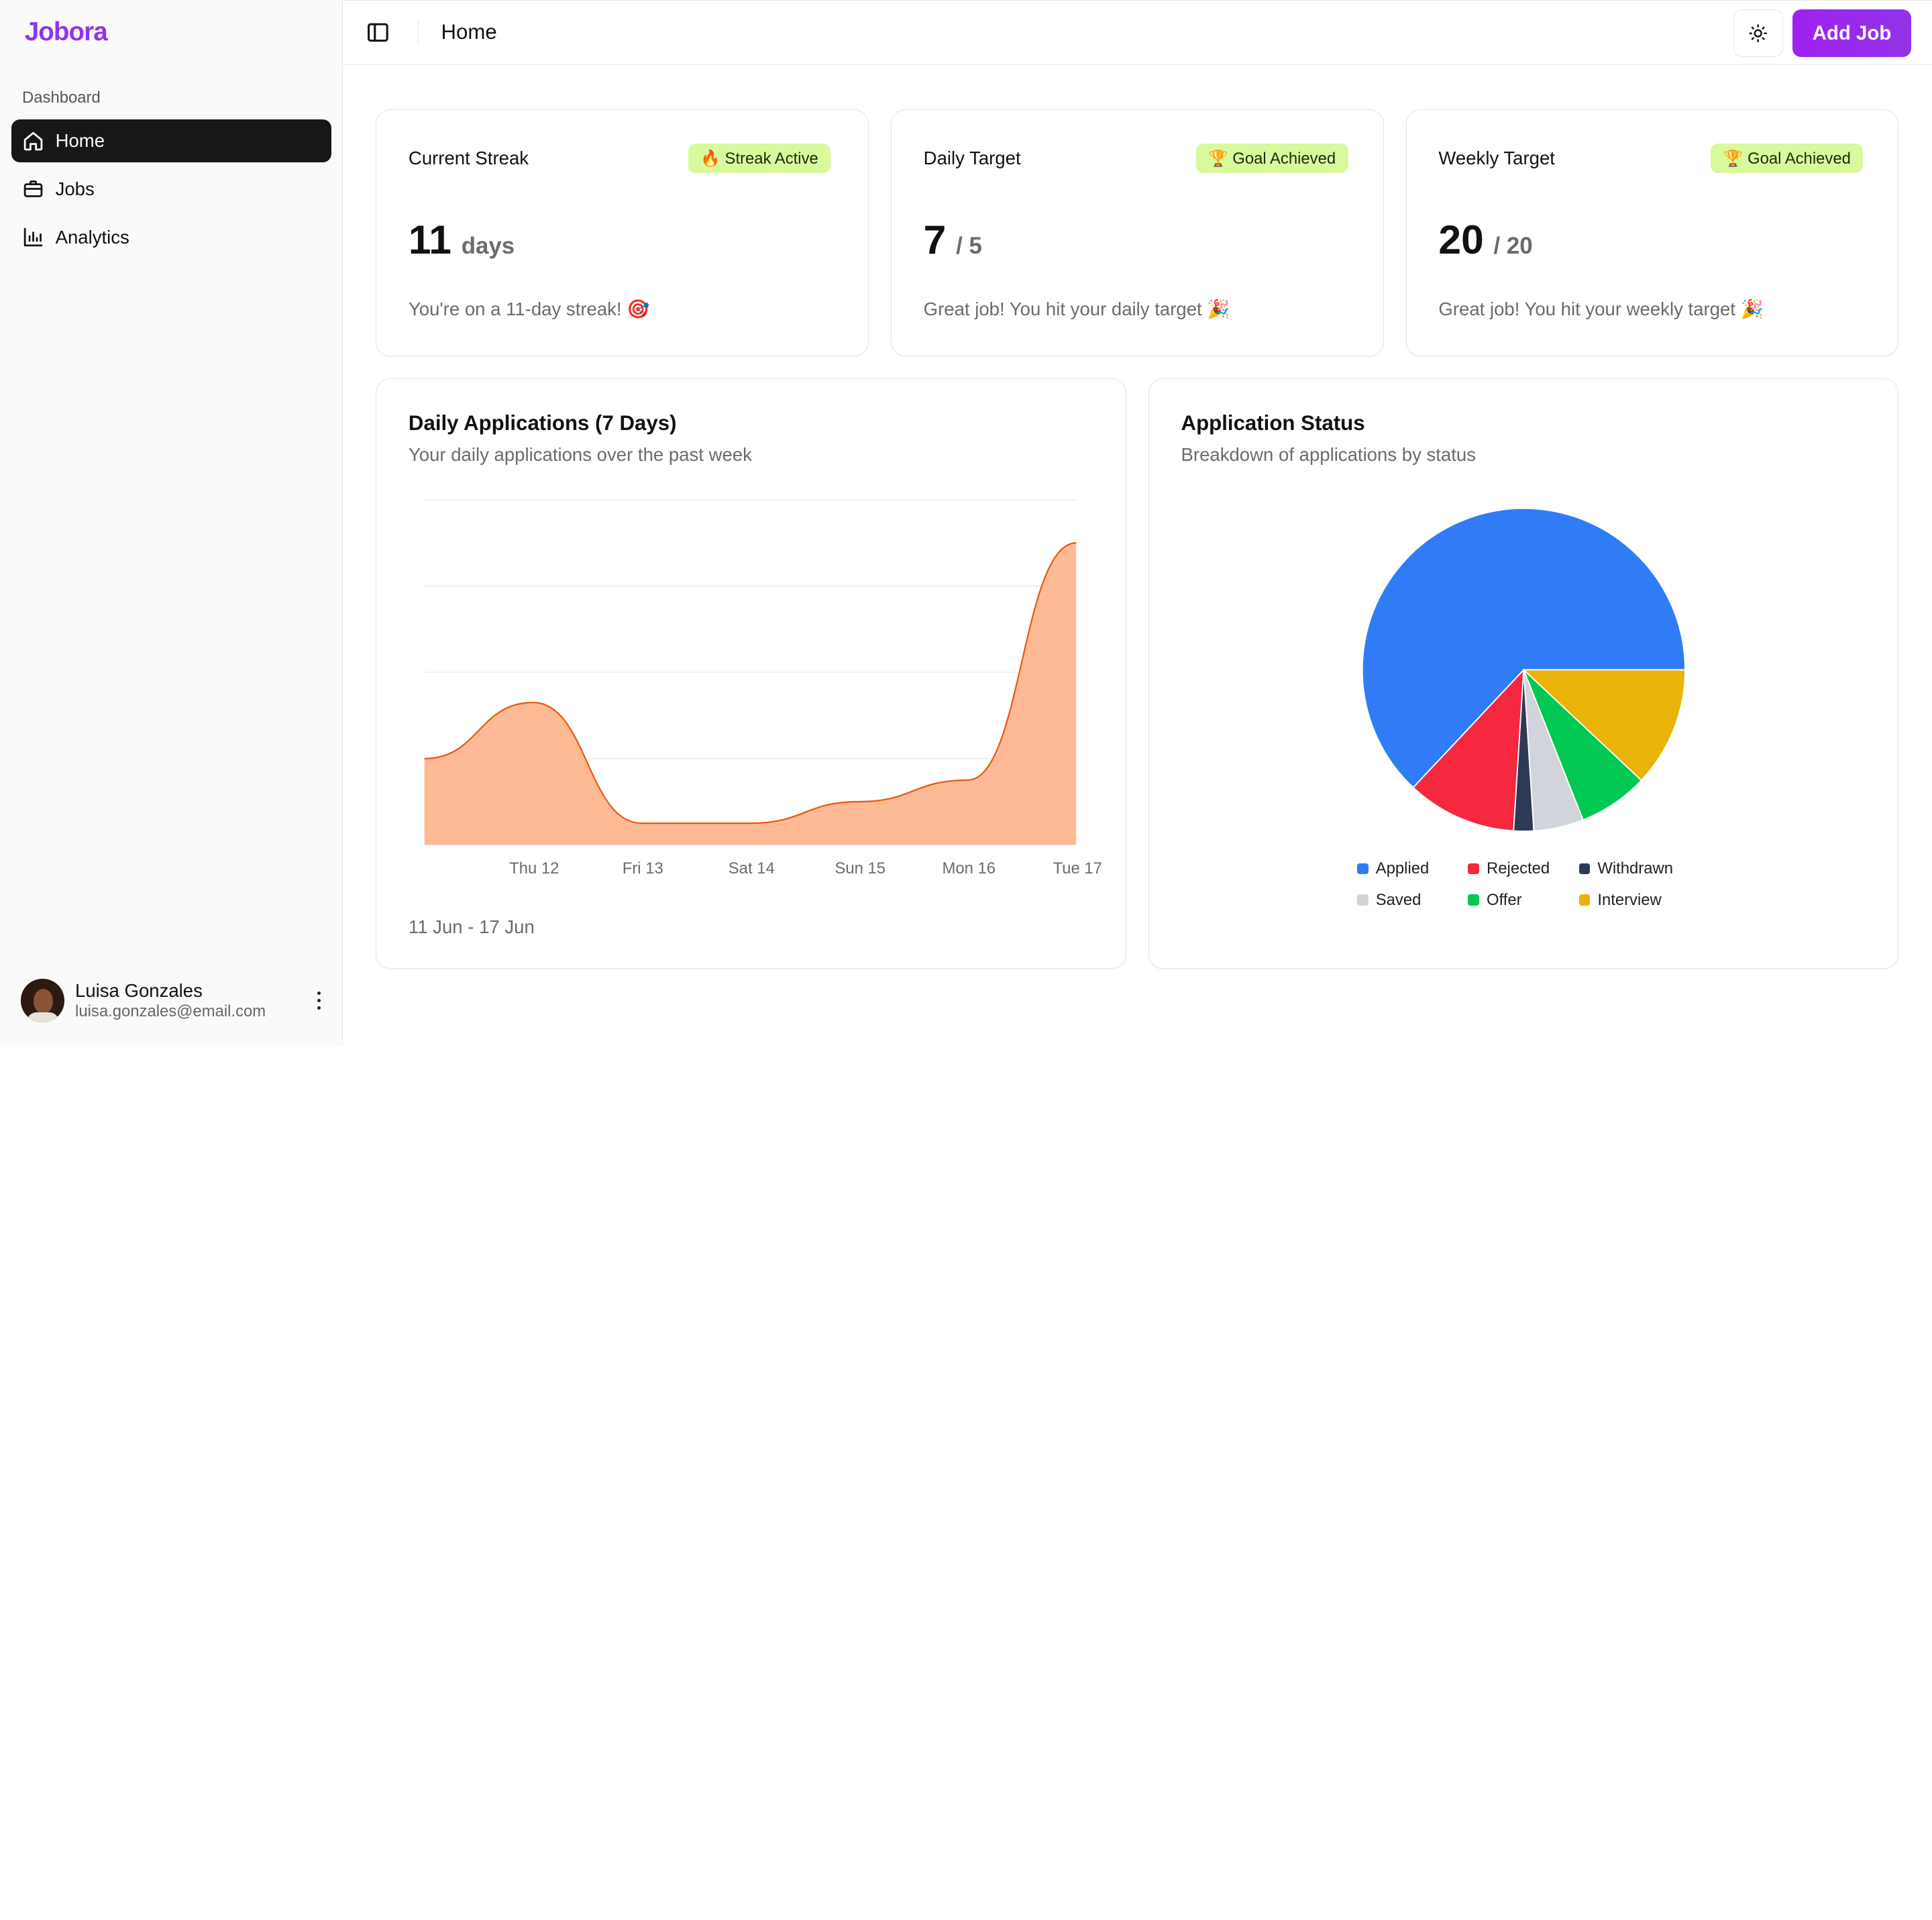 This screenshot has width=1932, height=1920. I want to click on stat-value: 11, so click(430, 240).